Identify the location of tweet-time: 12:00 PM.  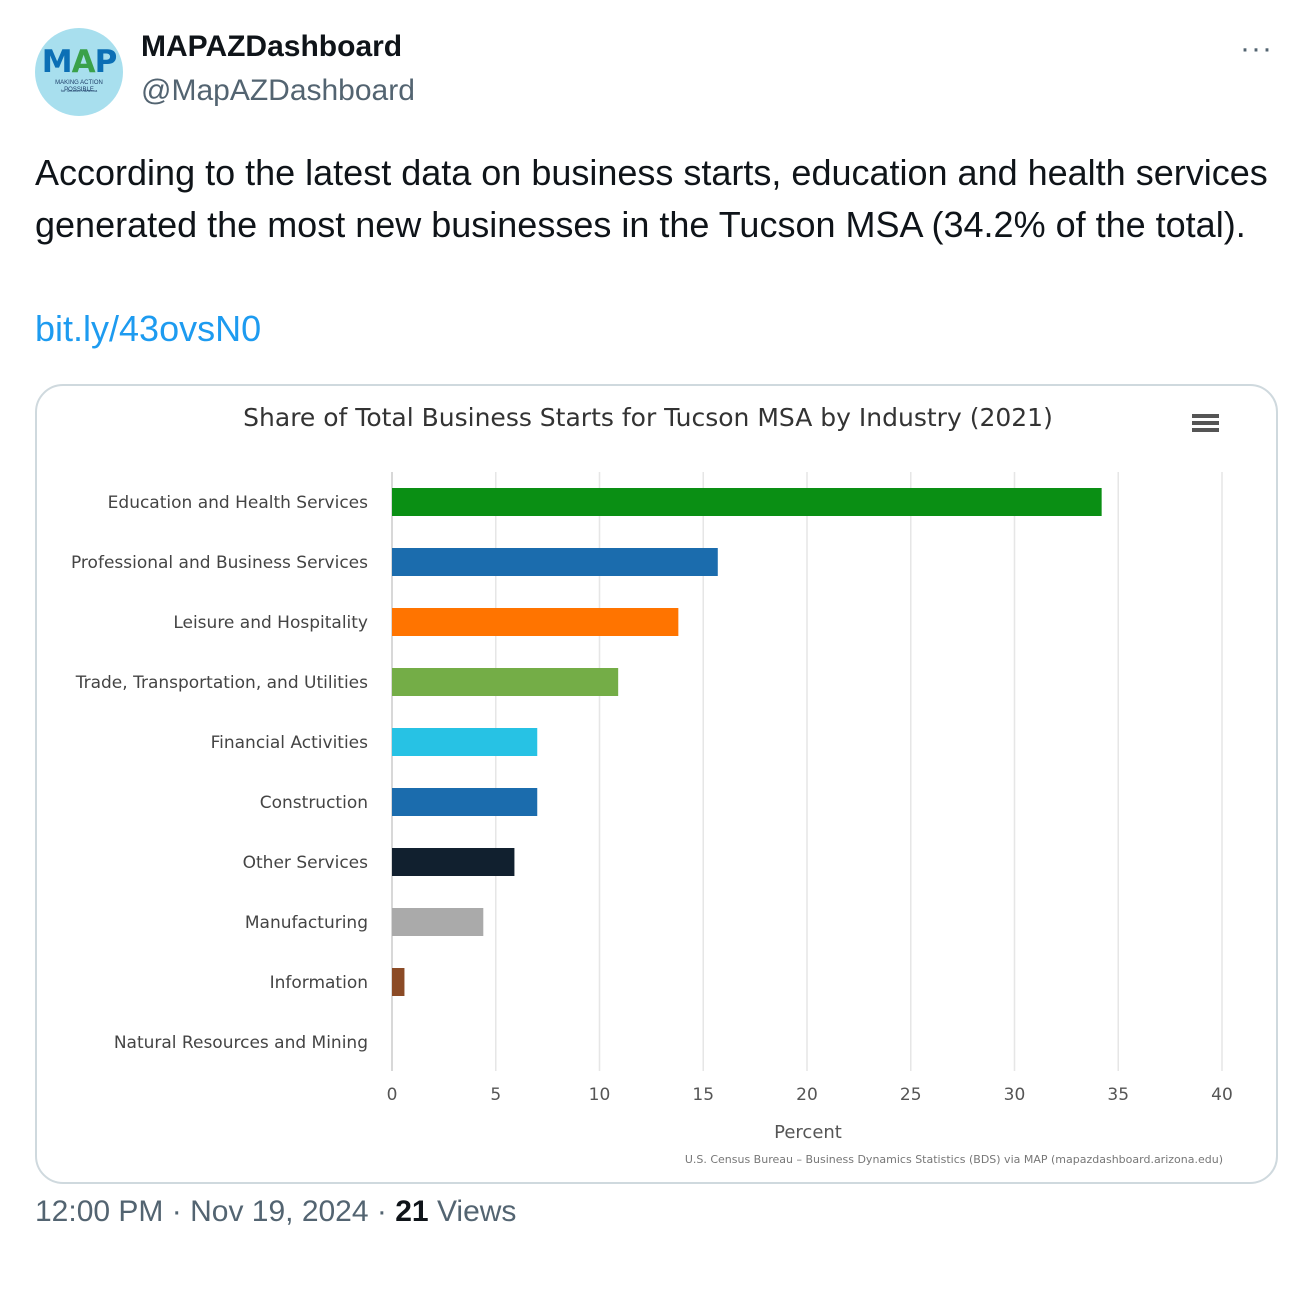
(99, 1211).